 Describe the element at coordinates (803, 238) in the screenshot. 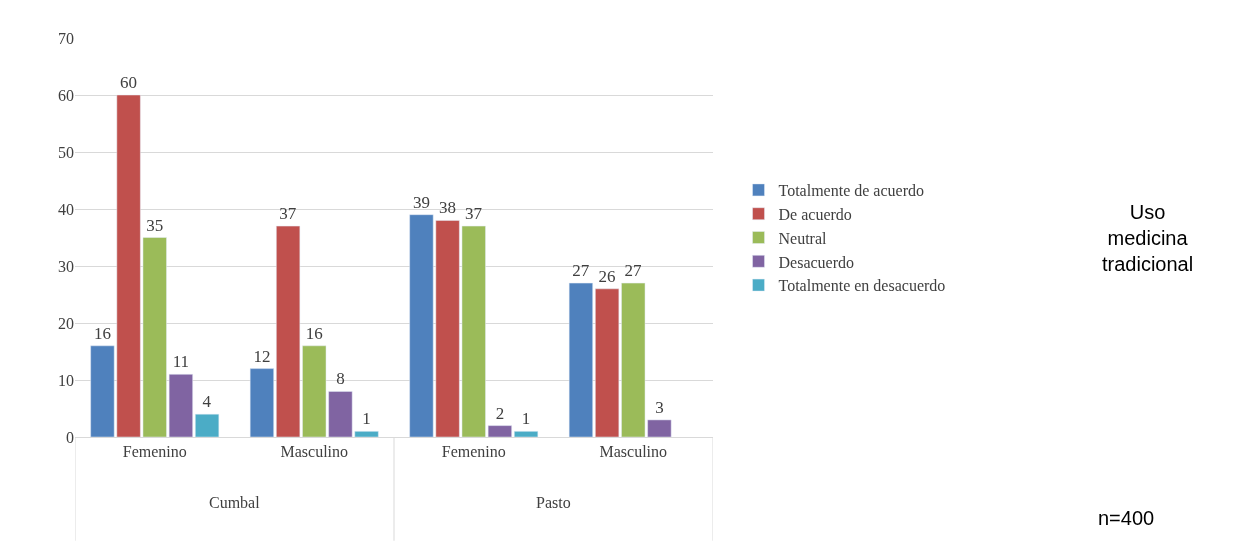

I see `legend-label: Neutral` at that location.